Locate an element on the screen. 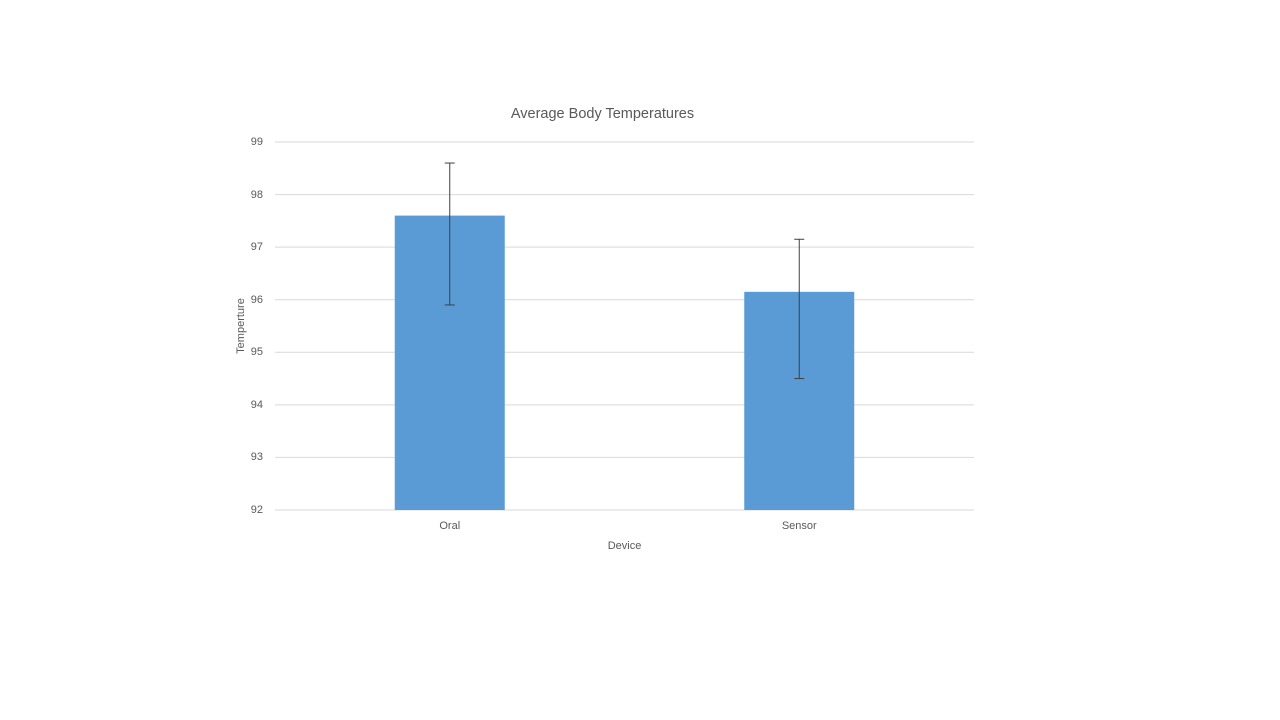 The image size is (1280, 720). chart-title: Average Body Temperatures is located at coordinates (602, 114).